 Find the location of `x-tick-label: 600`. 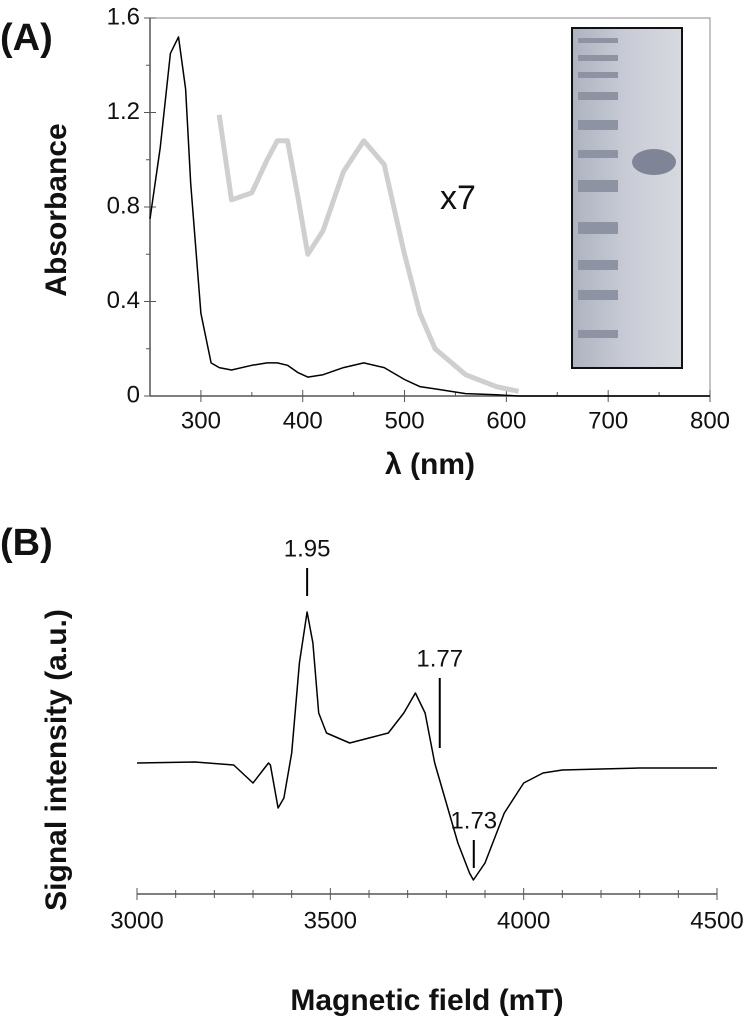

x-tick-label: 600 is located at coordinates (506, 420).